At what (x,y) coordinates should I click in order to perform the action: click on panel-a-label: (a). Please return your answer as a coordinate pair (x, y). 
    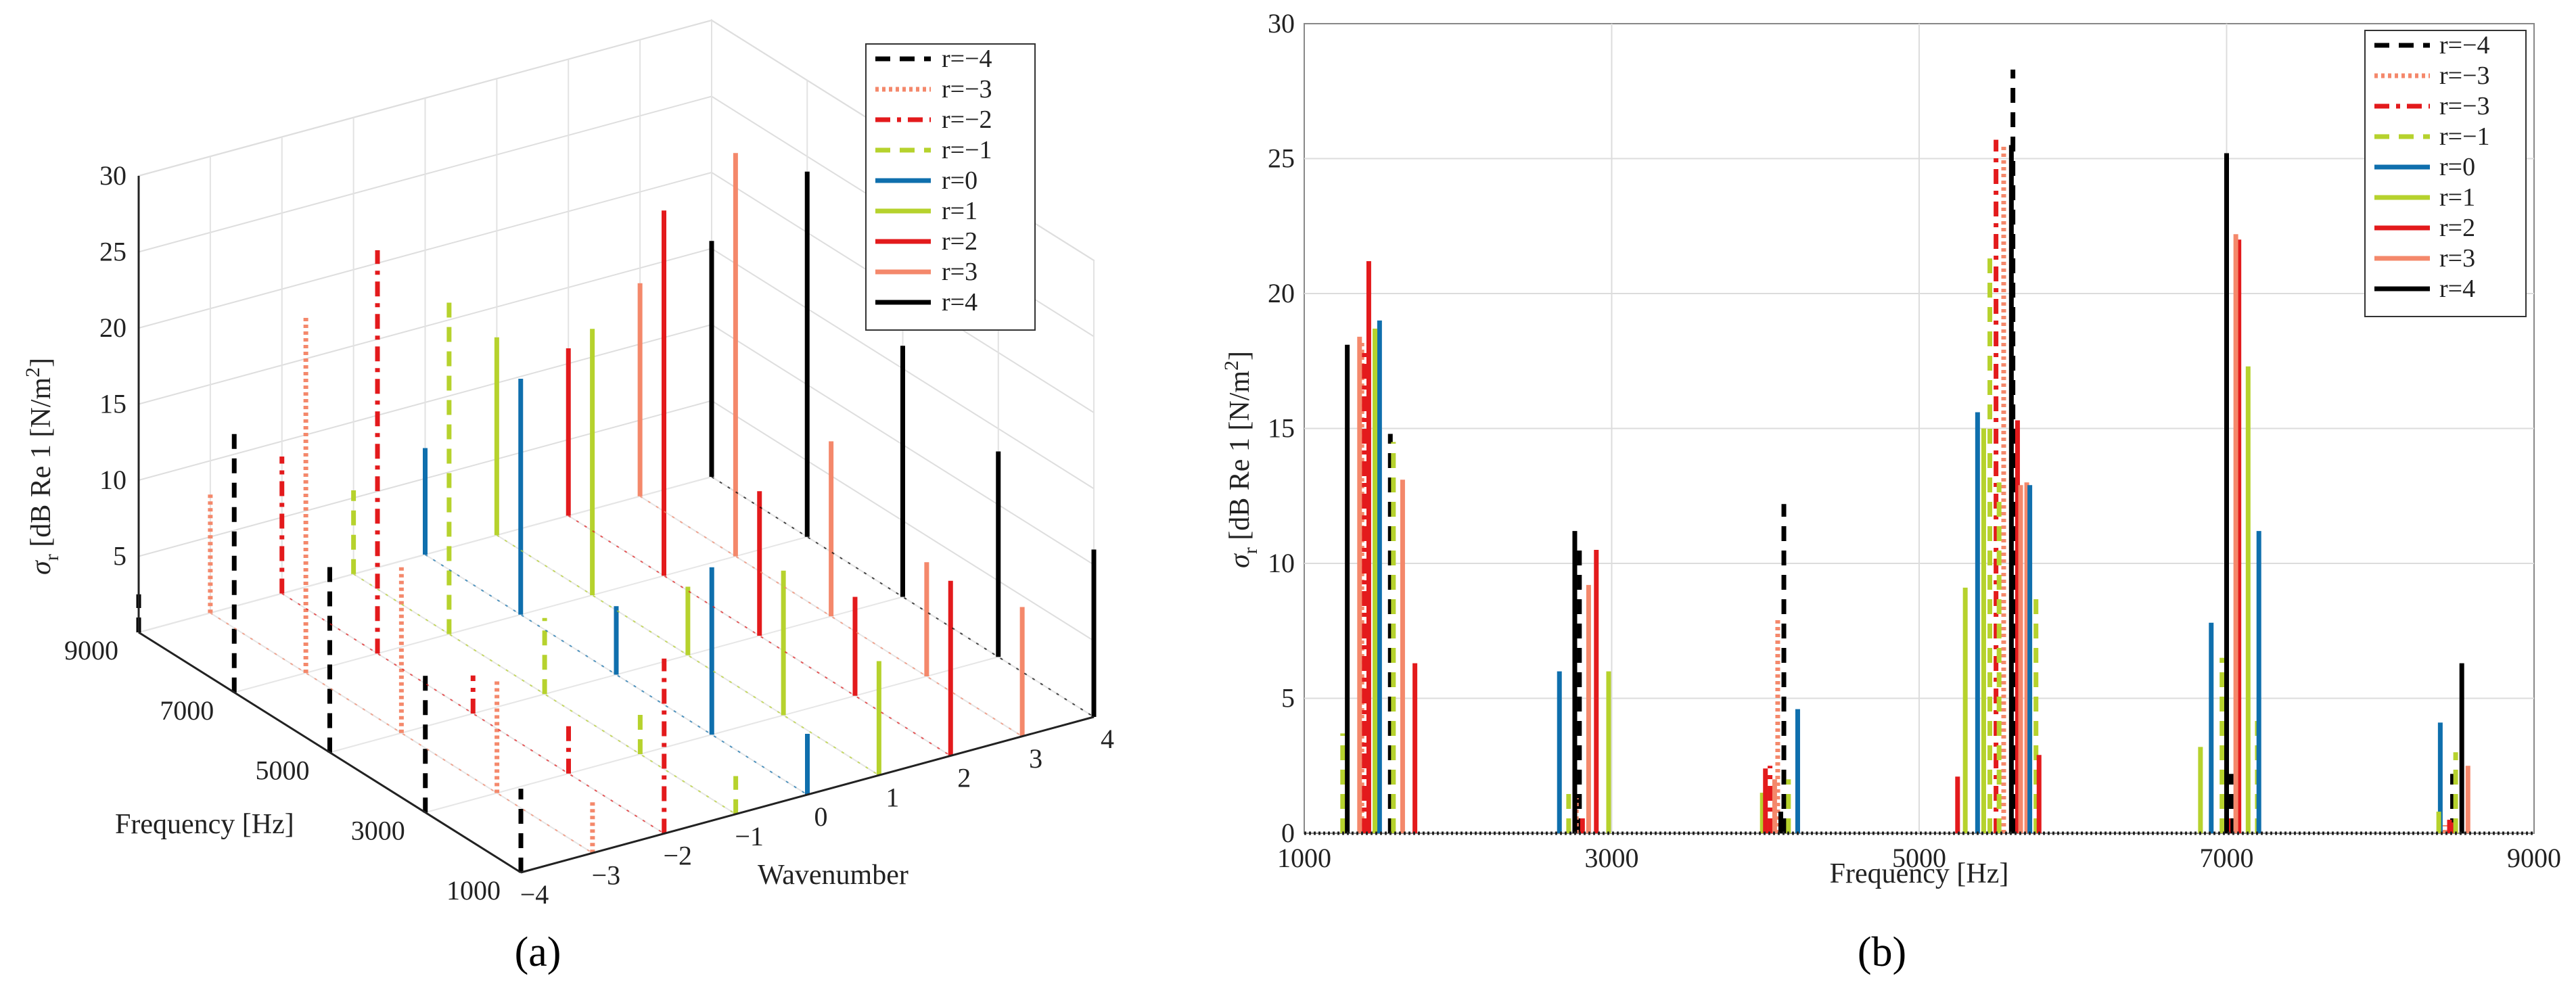
    Looking at the image, I should click on (538, 952).